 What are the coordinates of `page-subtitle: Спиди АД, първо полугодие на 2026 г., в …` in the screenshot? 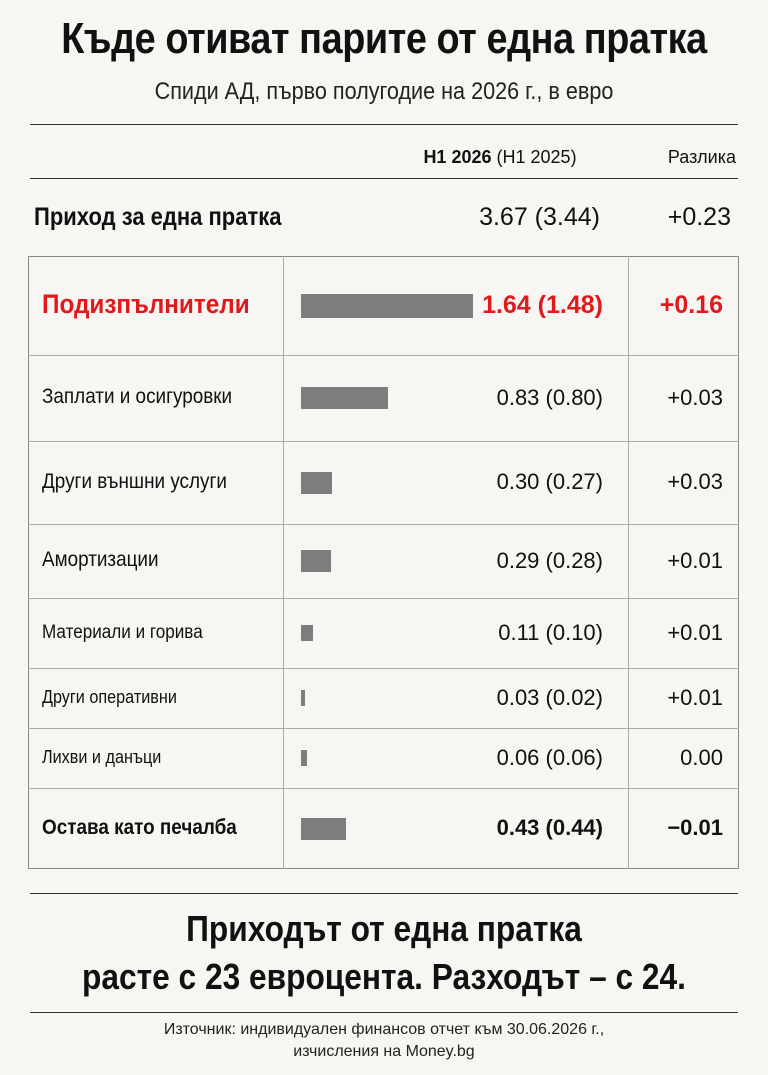 It's located at (384, 91).